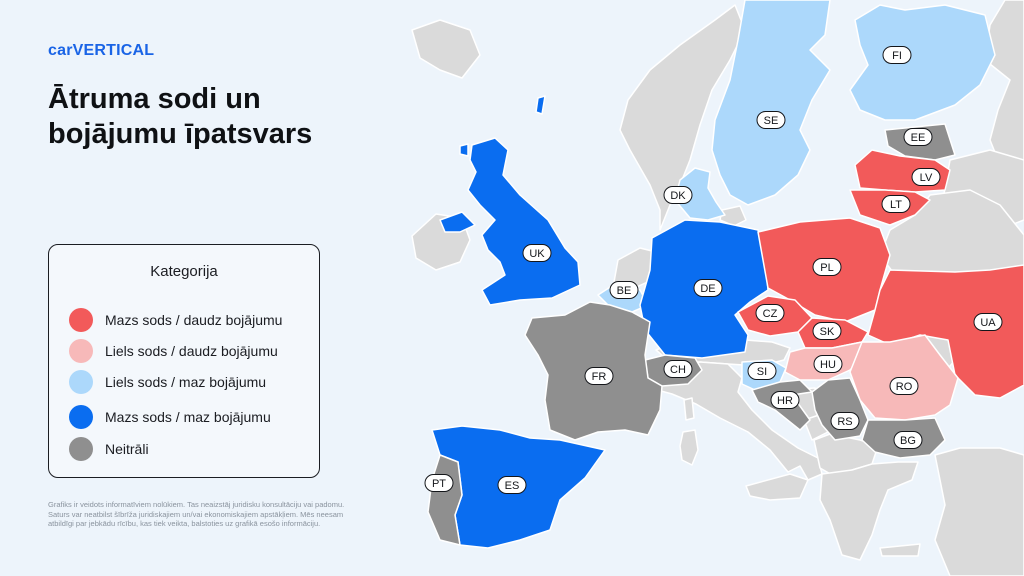 Image resolution: width=1024 pixels, height=576 pixels. I want to click on island-orkney, so click(464, 150).